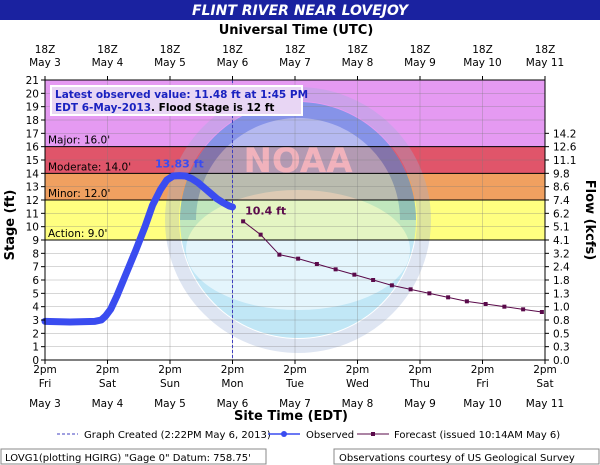  Describe the element at coordinates (77, 234) in the screenshot. I see `flood-label-action: Action: 9.0'` at that location.